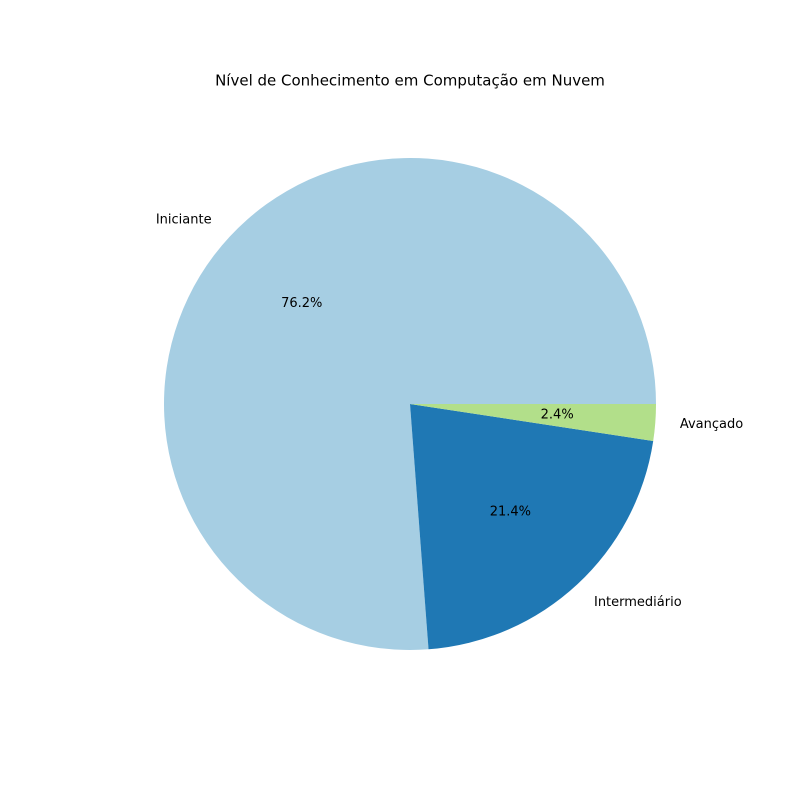 This screenshot has width=800, height=800. Describe the element at coordinates (638, 602) in the screenshot. I see `slice-label: Intermediário` at that location.